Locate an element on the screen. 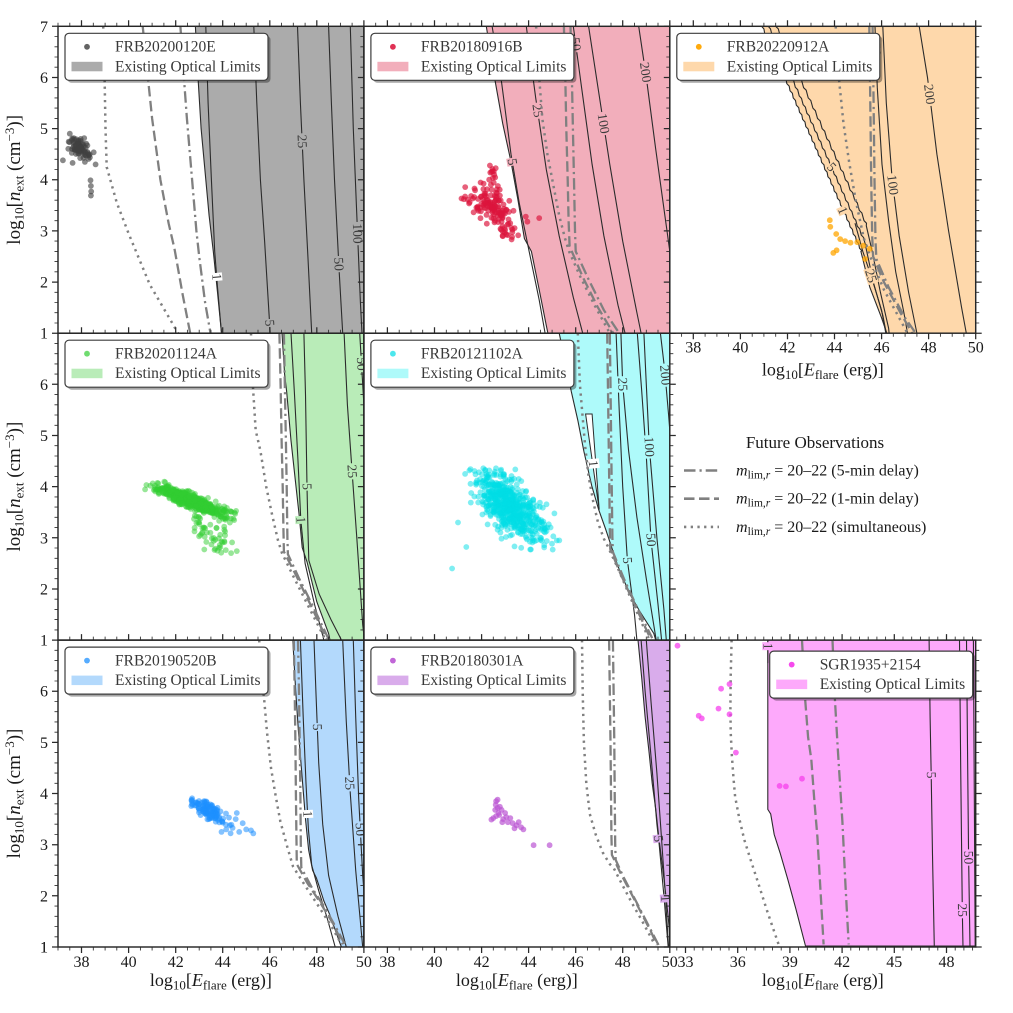 Image resolution: width=1013 pixels, height=1013 pixels. svg-text: 39 is located at coordinates (790, 962).